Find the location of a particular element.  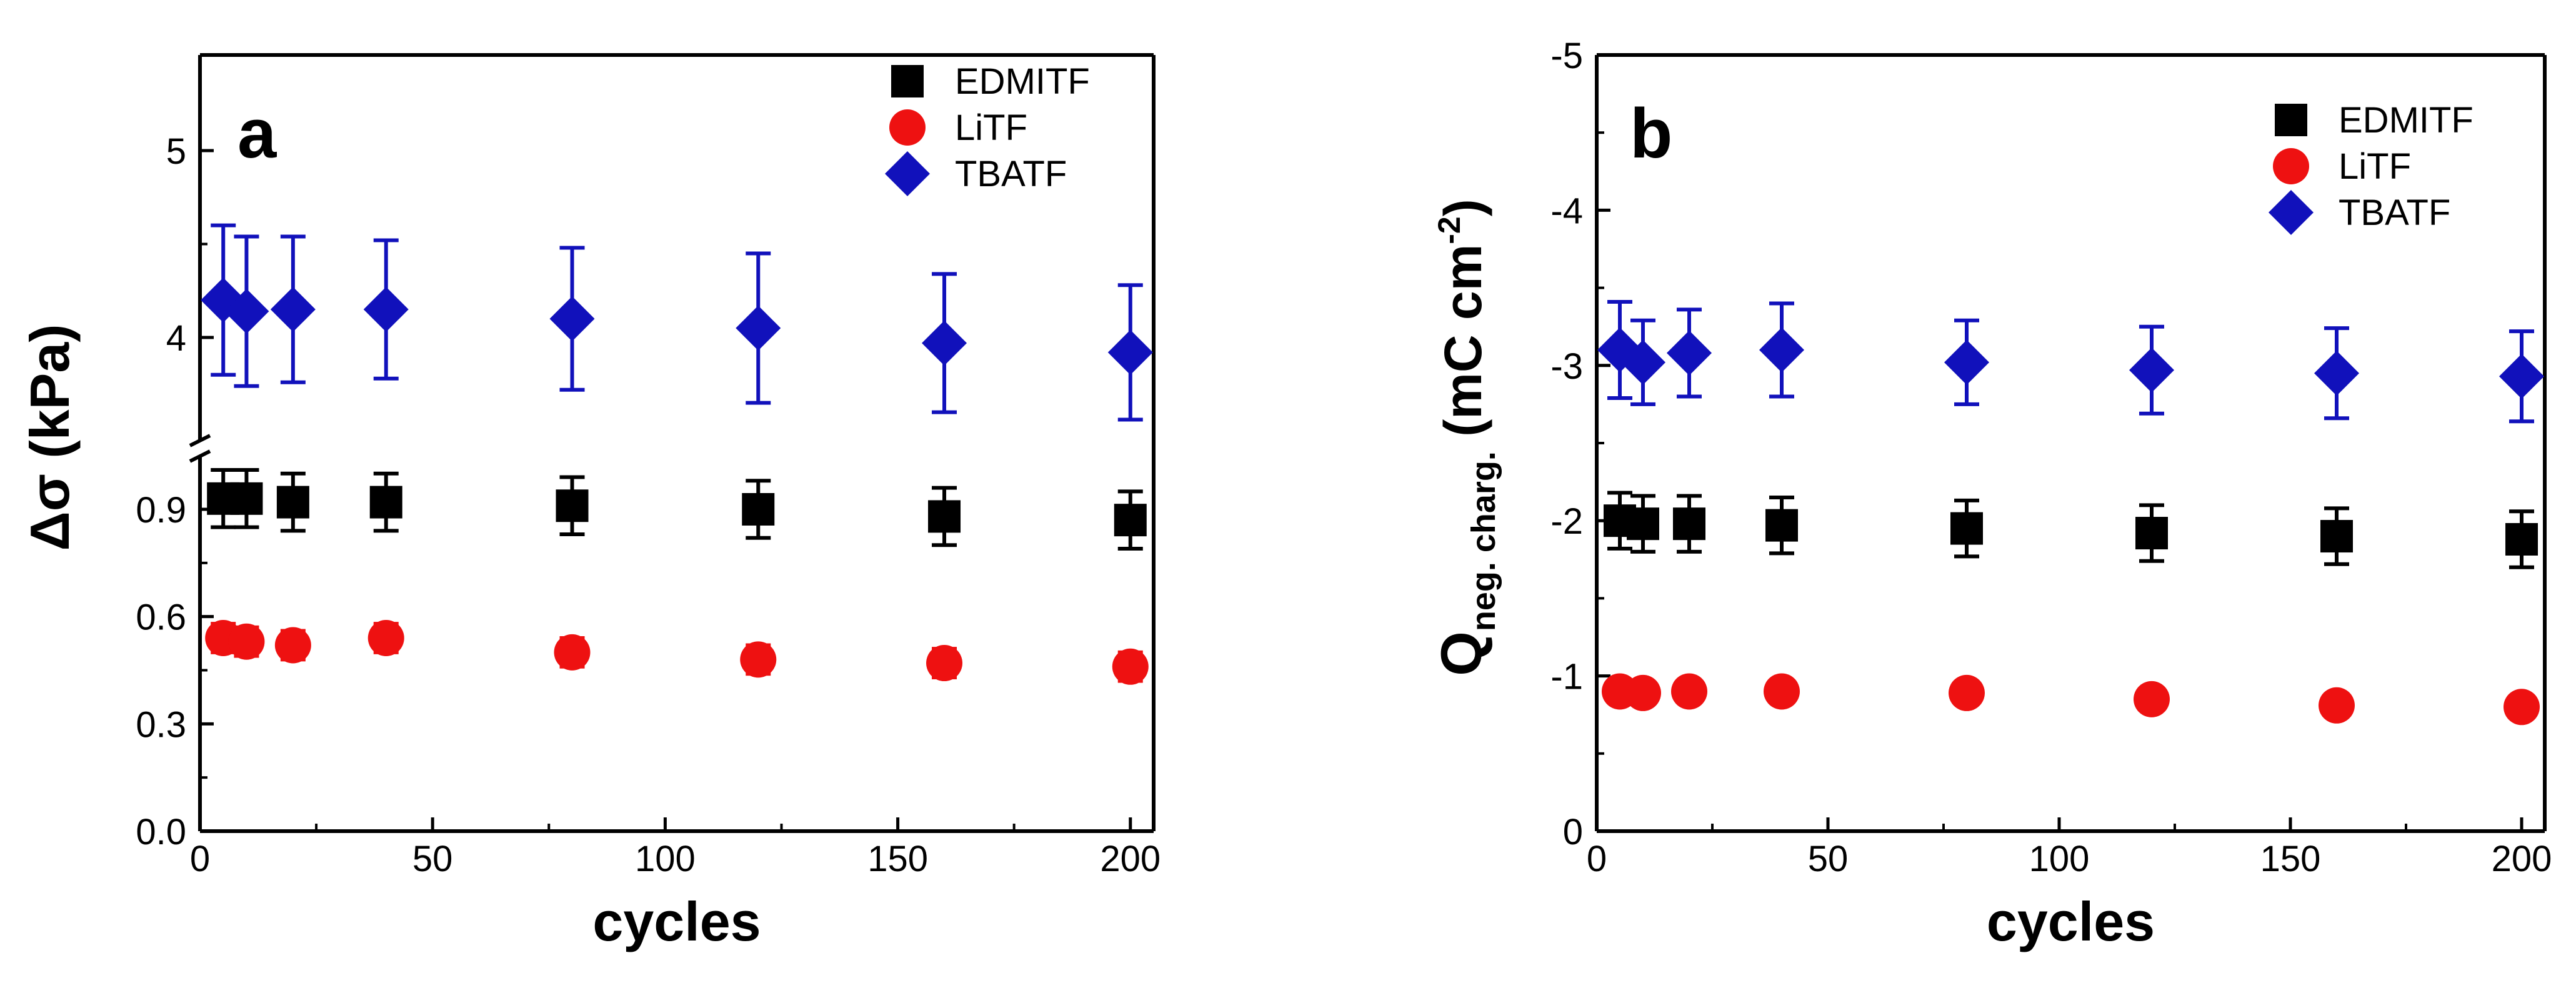

y-tick-label: -2 is located at coordinates (1566, 521).